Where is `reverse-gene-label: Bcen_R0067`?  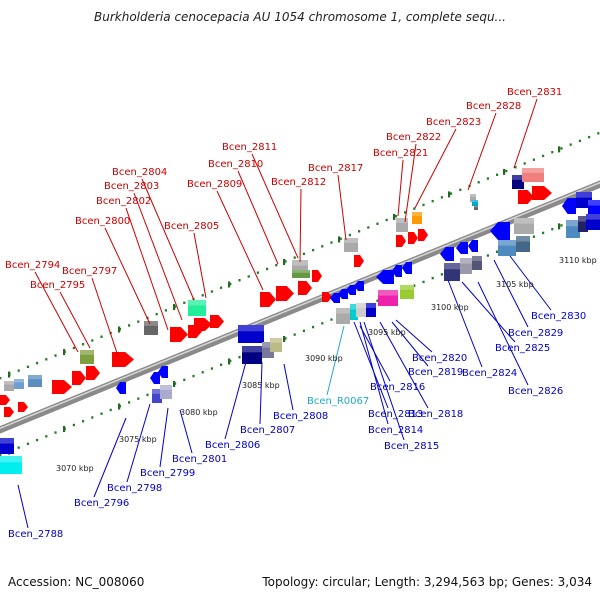 reverse-gene-label: Bcen_R0067 is located at coordinates (338, 401).